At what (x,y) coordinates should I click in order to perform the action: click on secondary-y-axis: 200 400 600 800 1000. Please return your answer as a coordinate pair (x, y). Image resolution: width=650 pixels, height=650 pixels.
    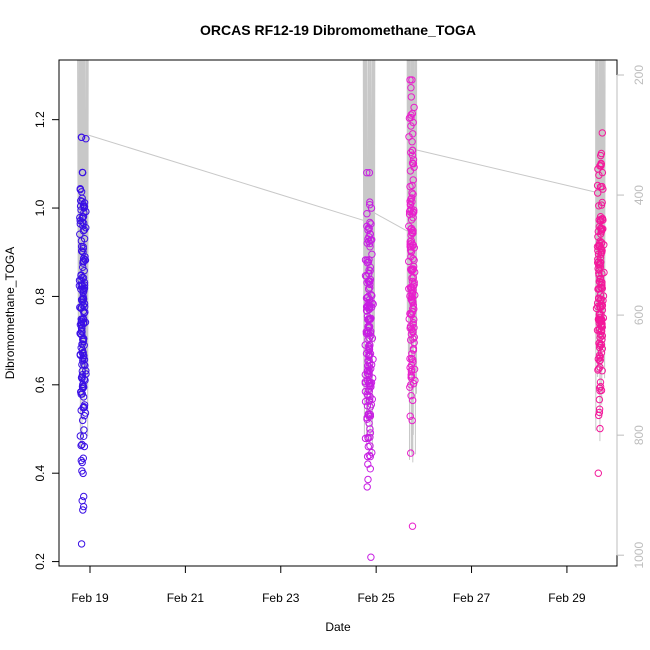
    Looking at the image, I should click on (631, 317).